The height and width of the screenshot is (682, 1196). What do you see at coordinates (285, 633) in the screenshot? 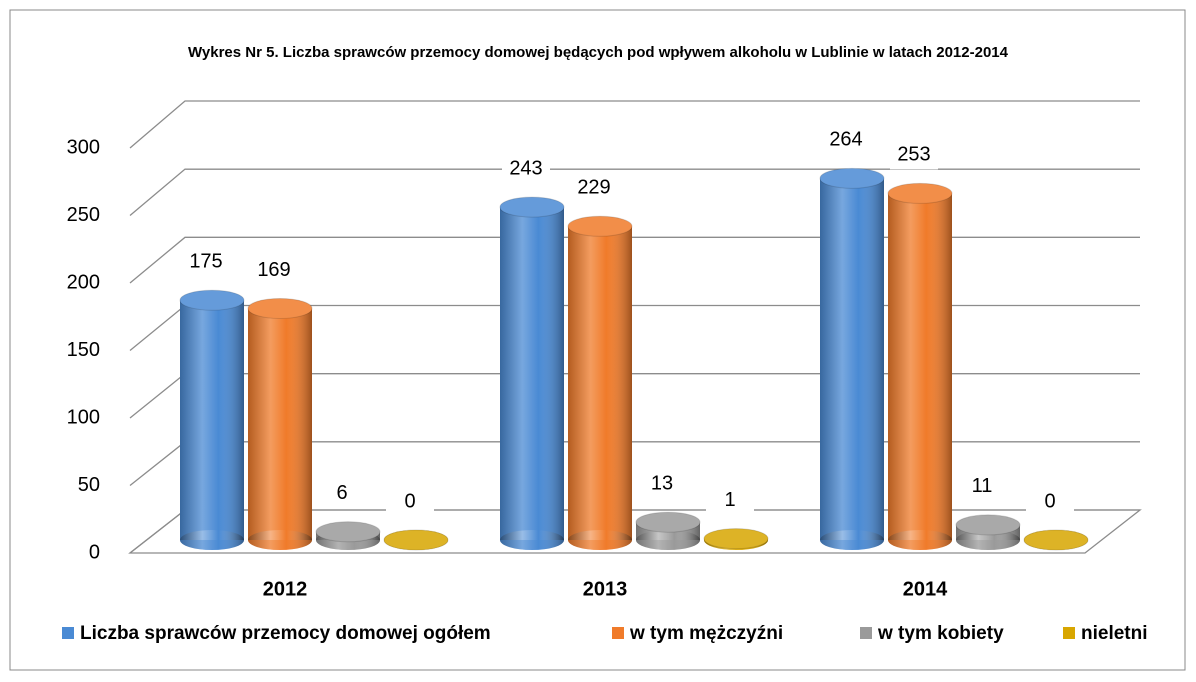
I see `legend-label: Liczba sprawców przemocy domowej ogółem` at bounding box center [285, 633].